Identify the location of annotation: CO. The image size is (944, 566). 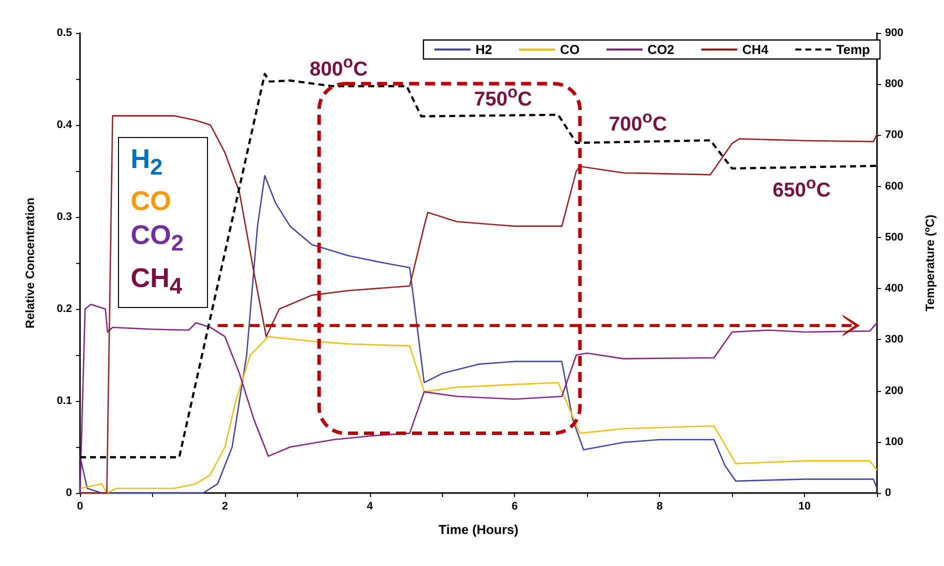
(151, 201).